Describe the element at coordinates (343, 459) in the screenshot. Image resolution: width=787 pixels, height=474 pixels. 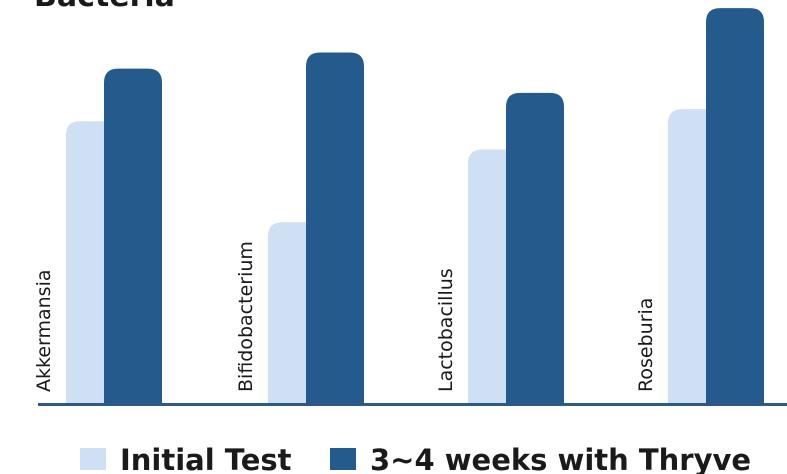
I see `legend-swatch-after` at that location.